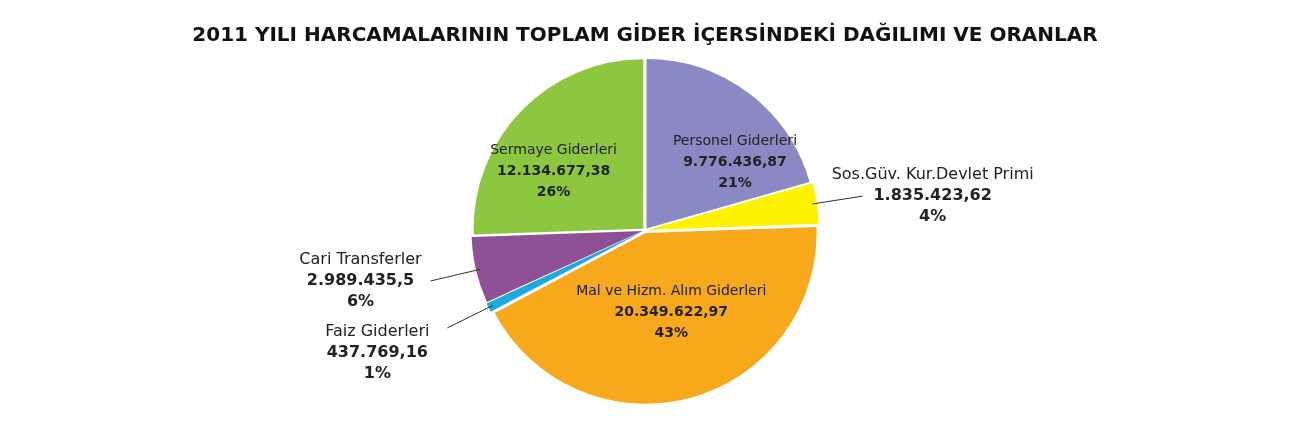 This screenshot has height=425, width=1290. I want to click on data-label: 437.769,16 1%, so click(377, 362).